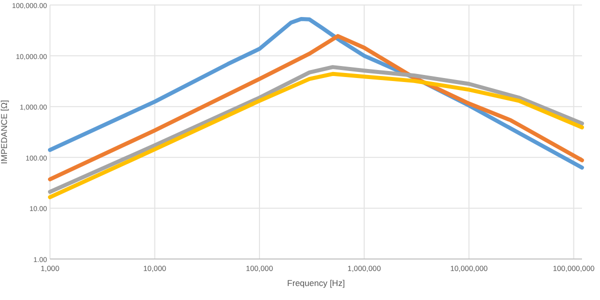 This screenshot has height=300, width=600. Describe the element at coordinates (4, 132) in the screenshot. I see `y-axis-title: IMPEDANCE [Ω]` at that location.